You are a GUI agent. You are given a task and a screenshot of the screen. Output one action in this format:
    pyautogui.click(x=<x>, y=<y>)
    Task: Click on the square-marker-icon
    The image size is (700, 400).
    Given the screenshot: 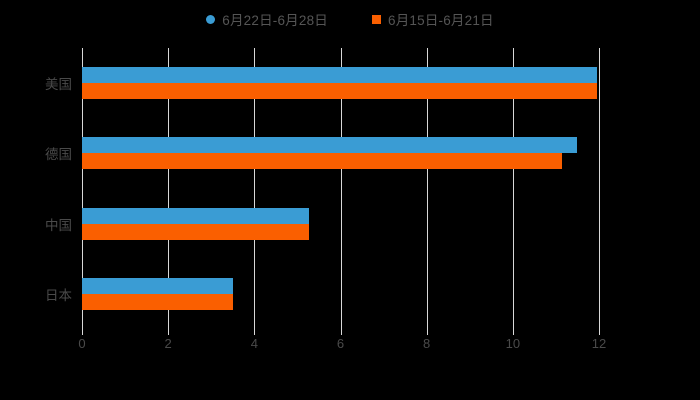 What is the action you would take?
    pyautogui.click(x=376, y=19)
    